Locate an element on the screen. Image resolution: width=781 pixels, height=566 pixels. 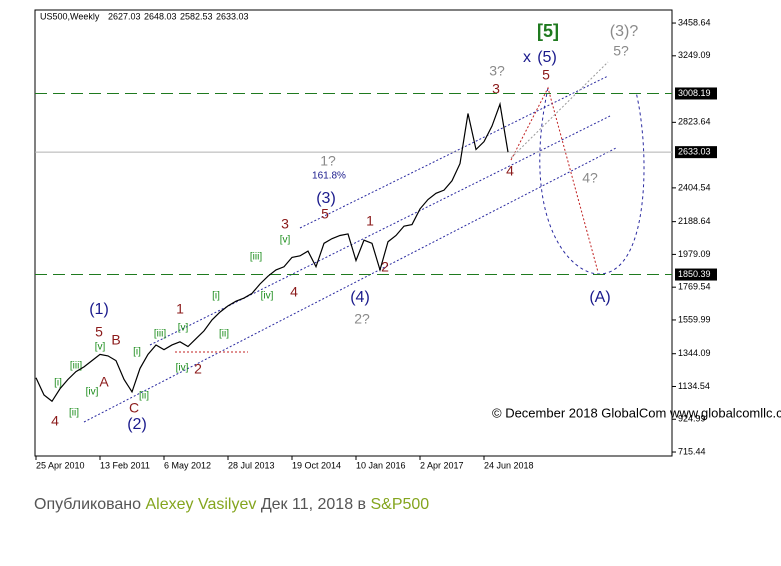
wave-label: (A) is located at coordinates (599, 297).